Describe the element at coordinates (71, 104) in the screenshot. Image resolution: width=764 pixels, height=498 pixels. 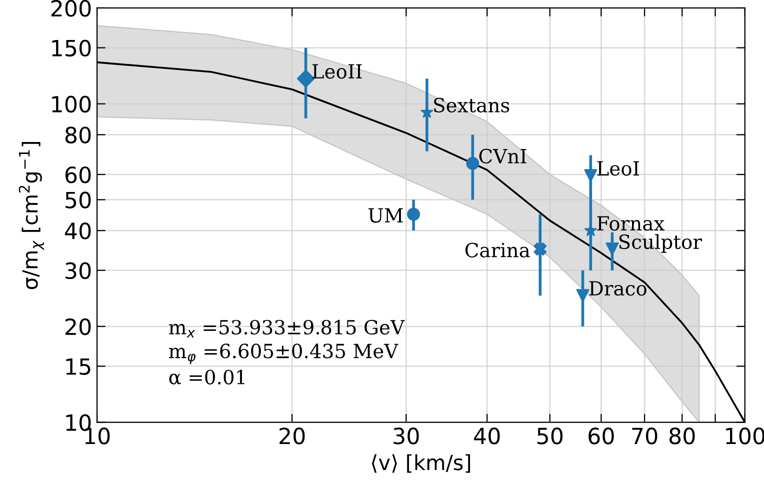
I see `y-tick-label: 100` at that location.